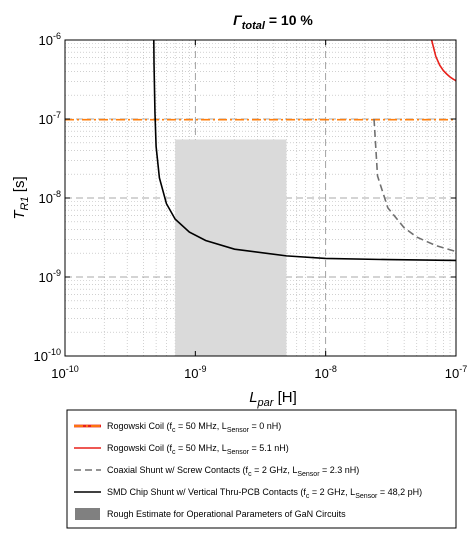 This screenshot has height=533, width=474. Describe the element at coordinates (50, 118) in the screenshot. I see `y-tick-label: 10⁻⁷` at that location.